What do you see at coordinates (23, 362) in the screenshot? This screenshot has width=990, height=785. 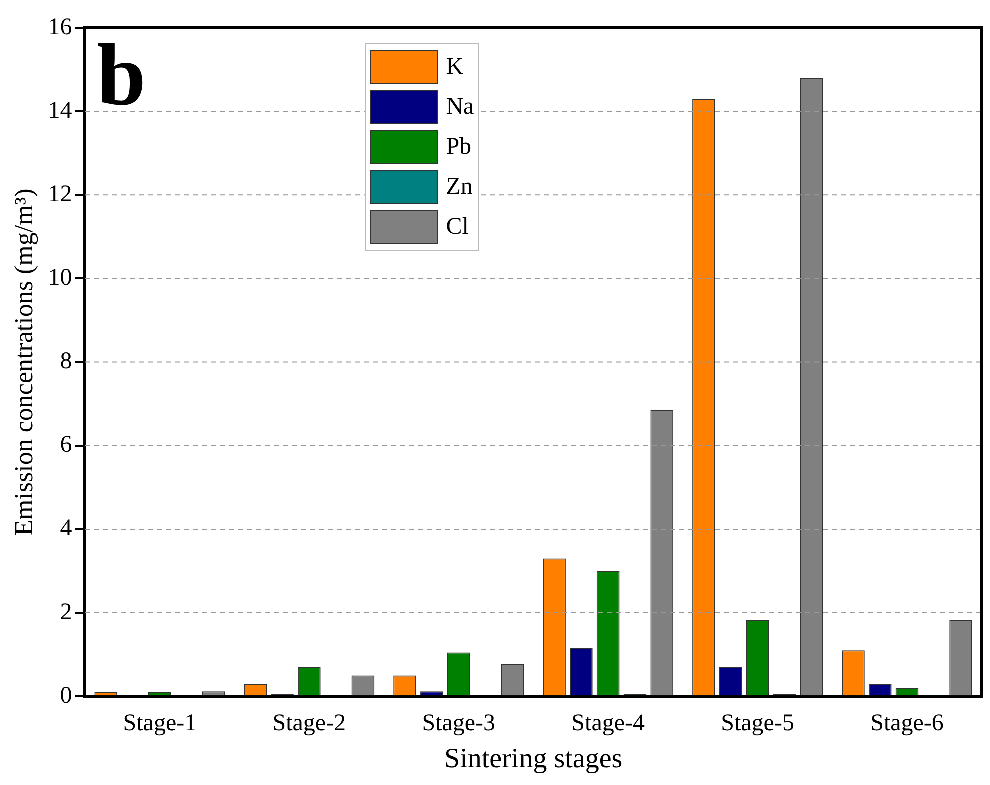 I see `y-axis-title: Emission concentrations (mg/m³)` at bounding box center [23, 362].